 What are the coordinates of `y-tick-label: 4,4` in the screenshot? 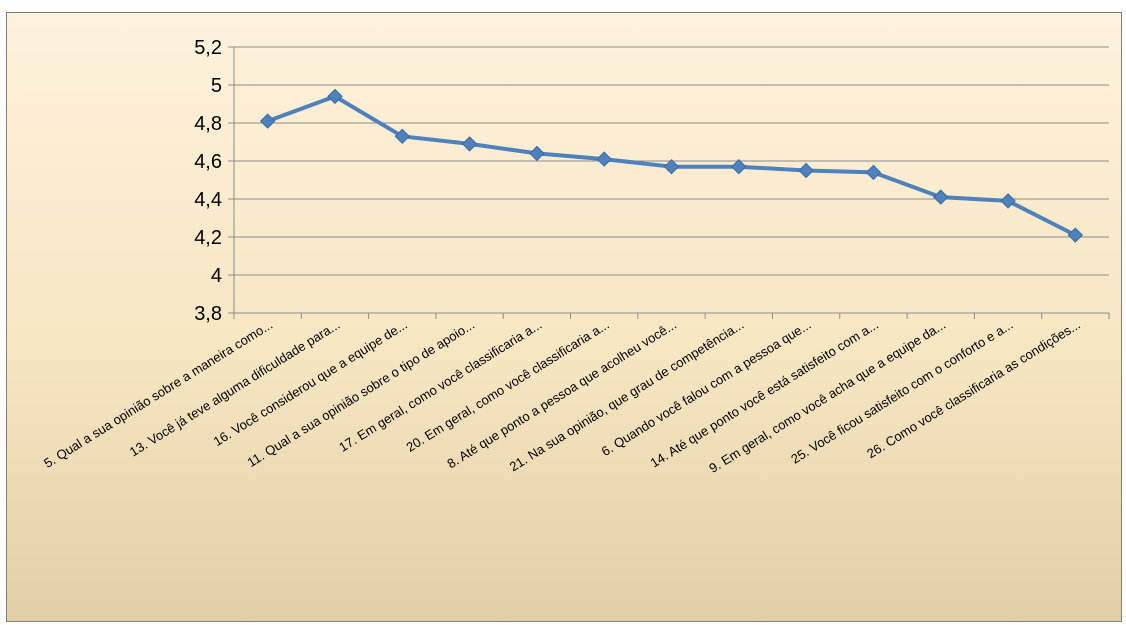 It's located at (208, 200).